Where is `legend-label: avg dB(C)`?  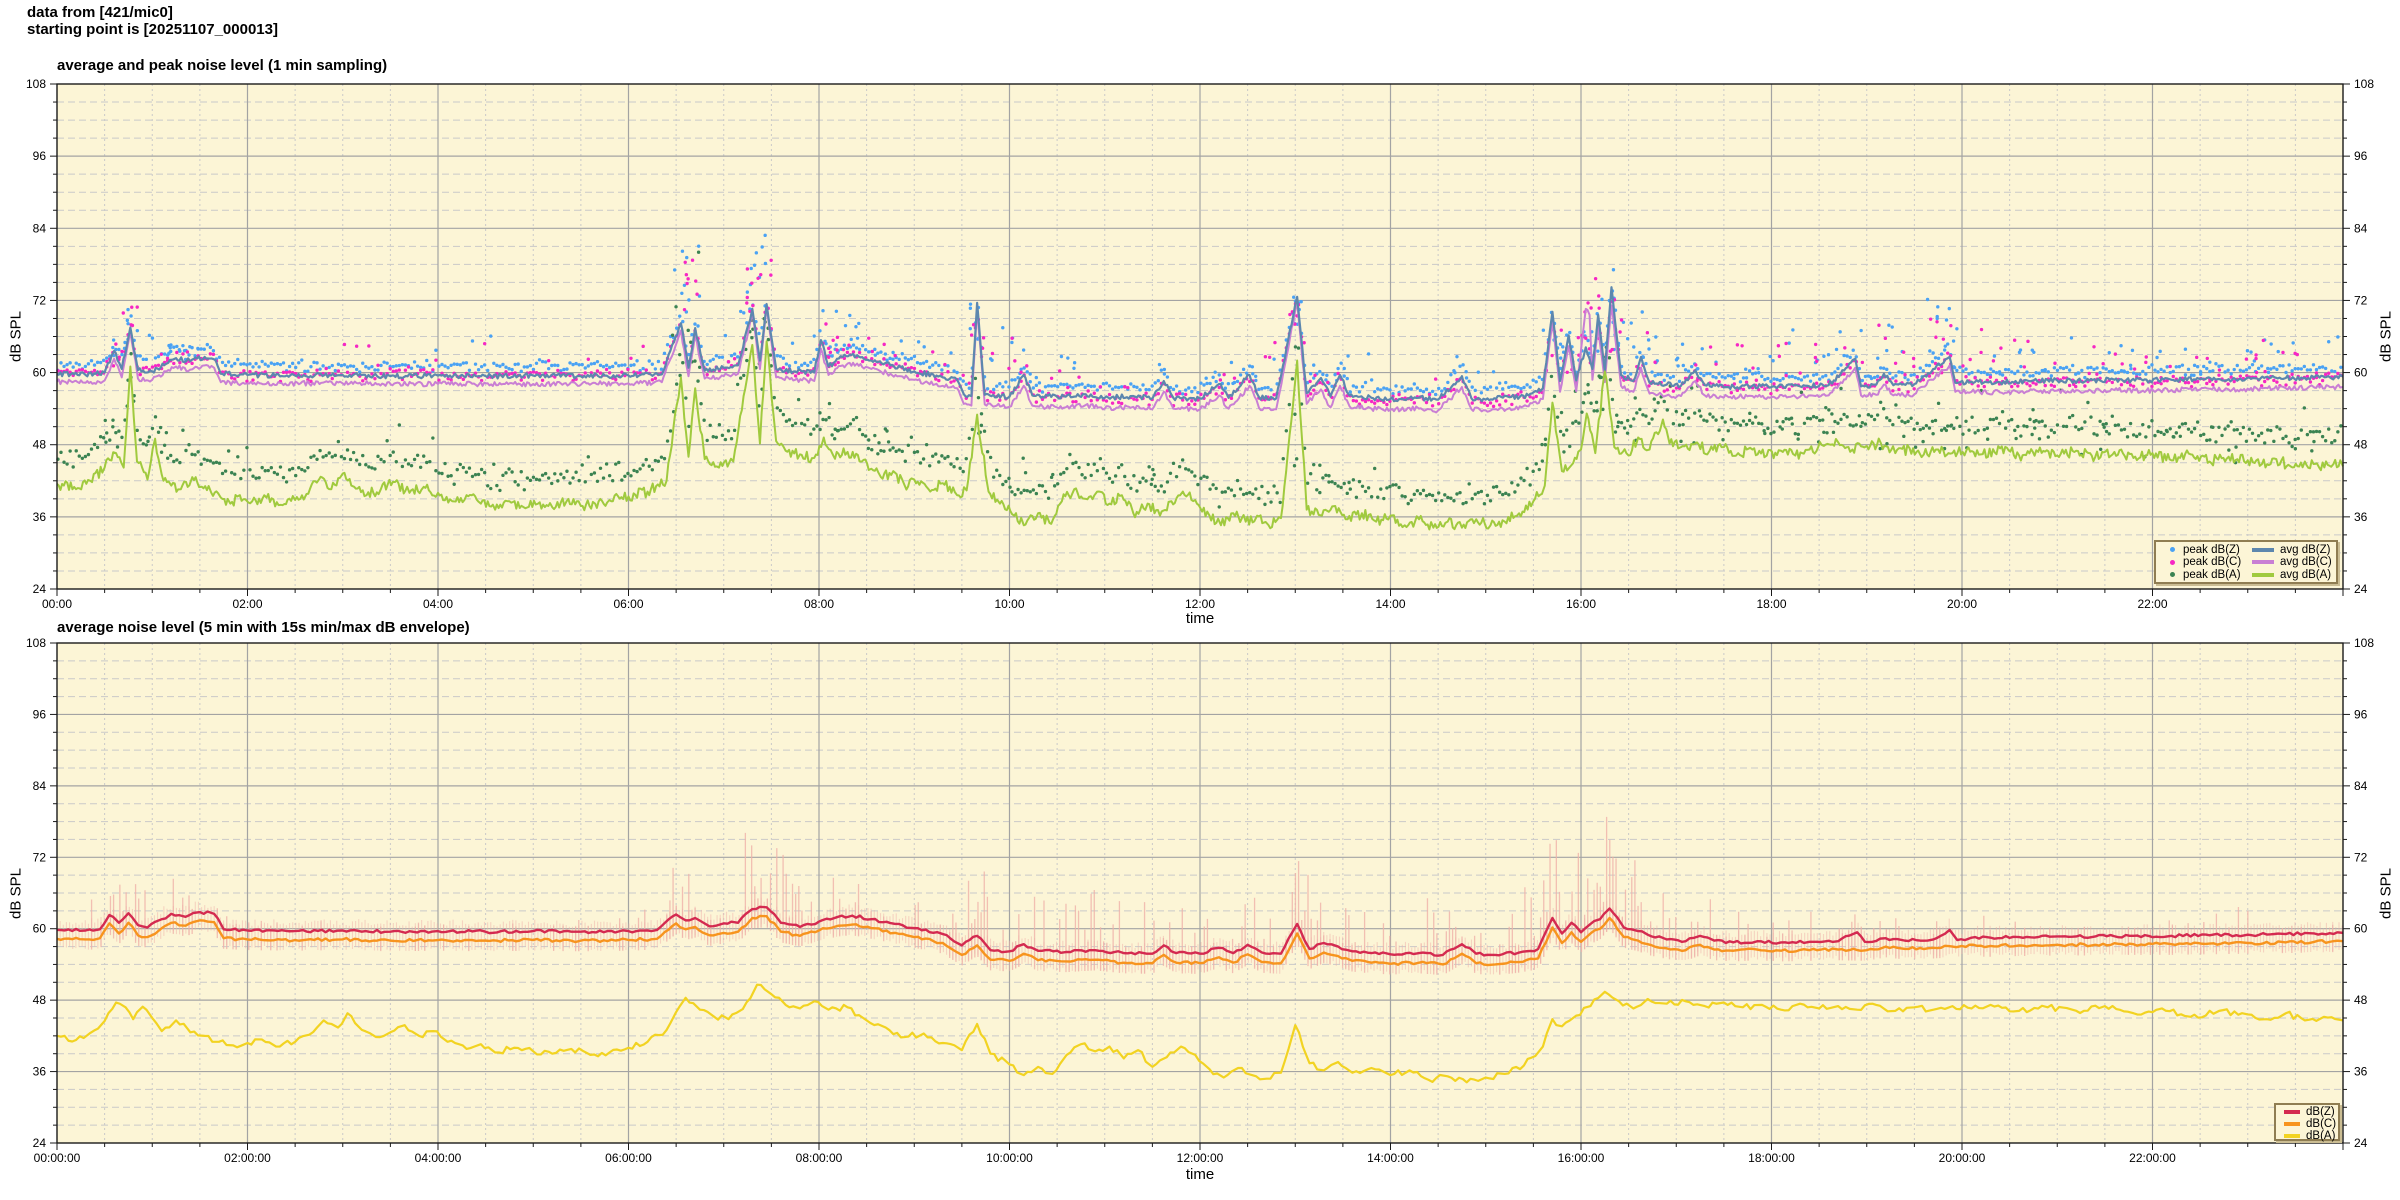
legend-label: avg dB(C) is located at coordinates (2306, 562).